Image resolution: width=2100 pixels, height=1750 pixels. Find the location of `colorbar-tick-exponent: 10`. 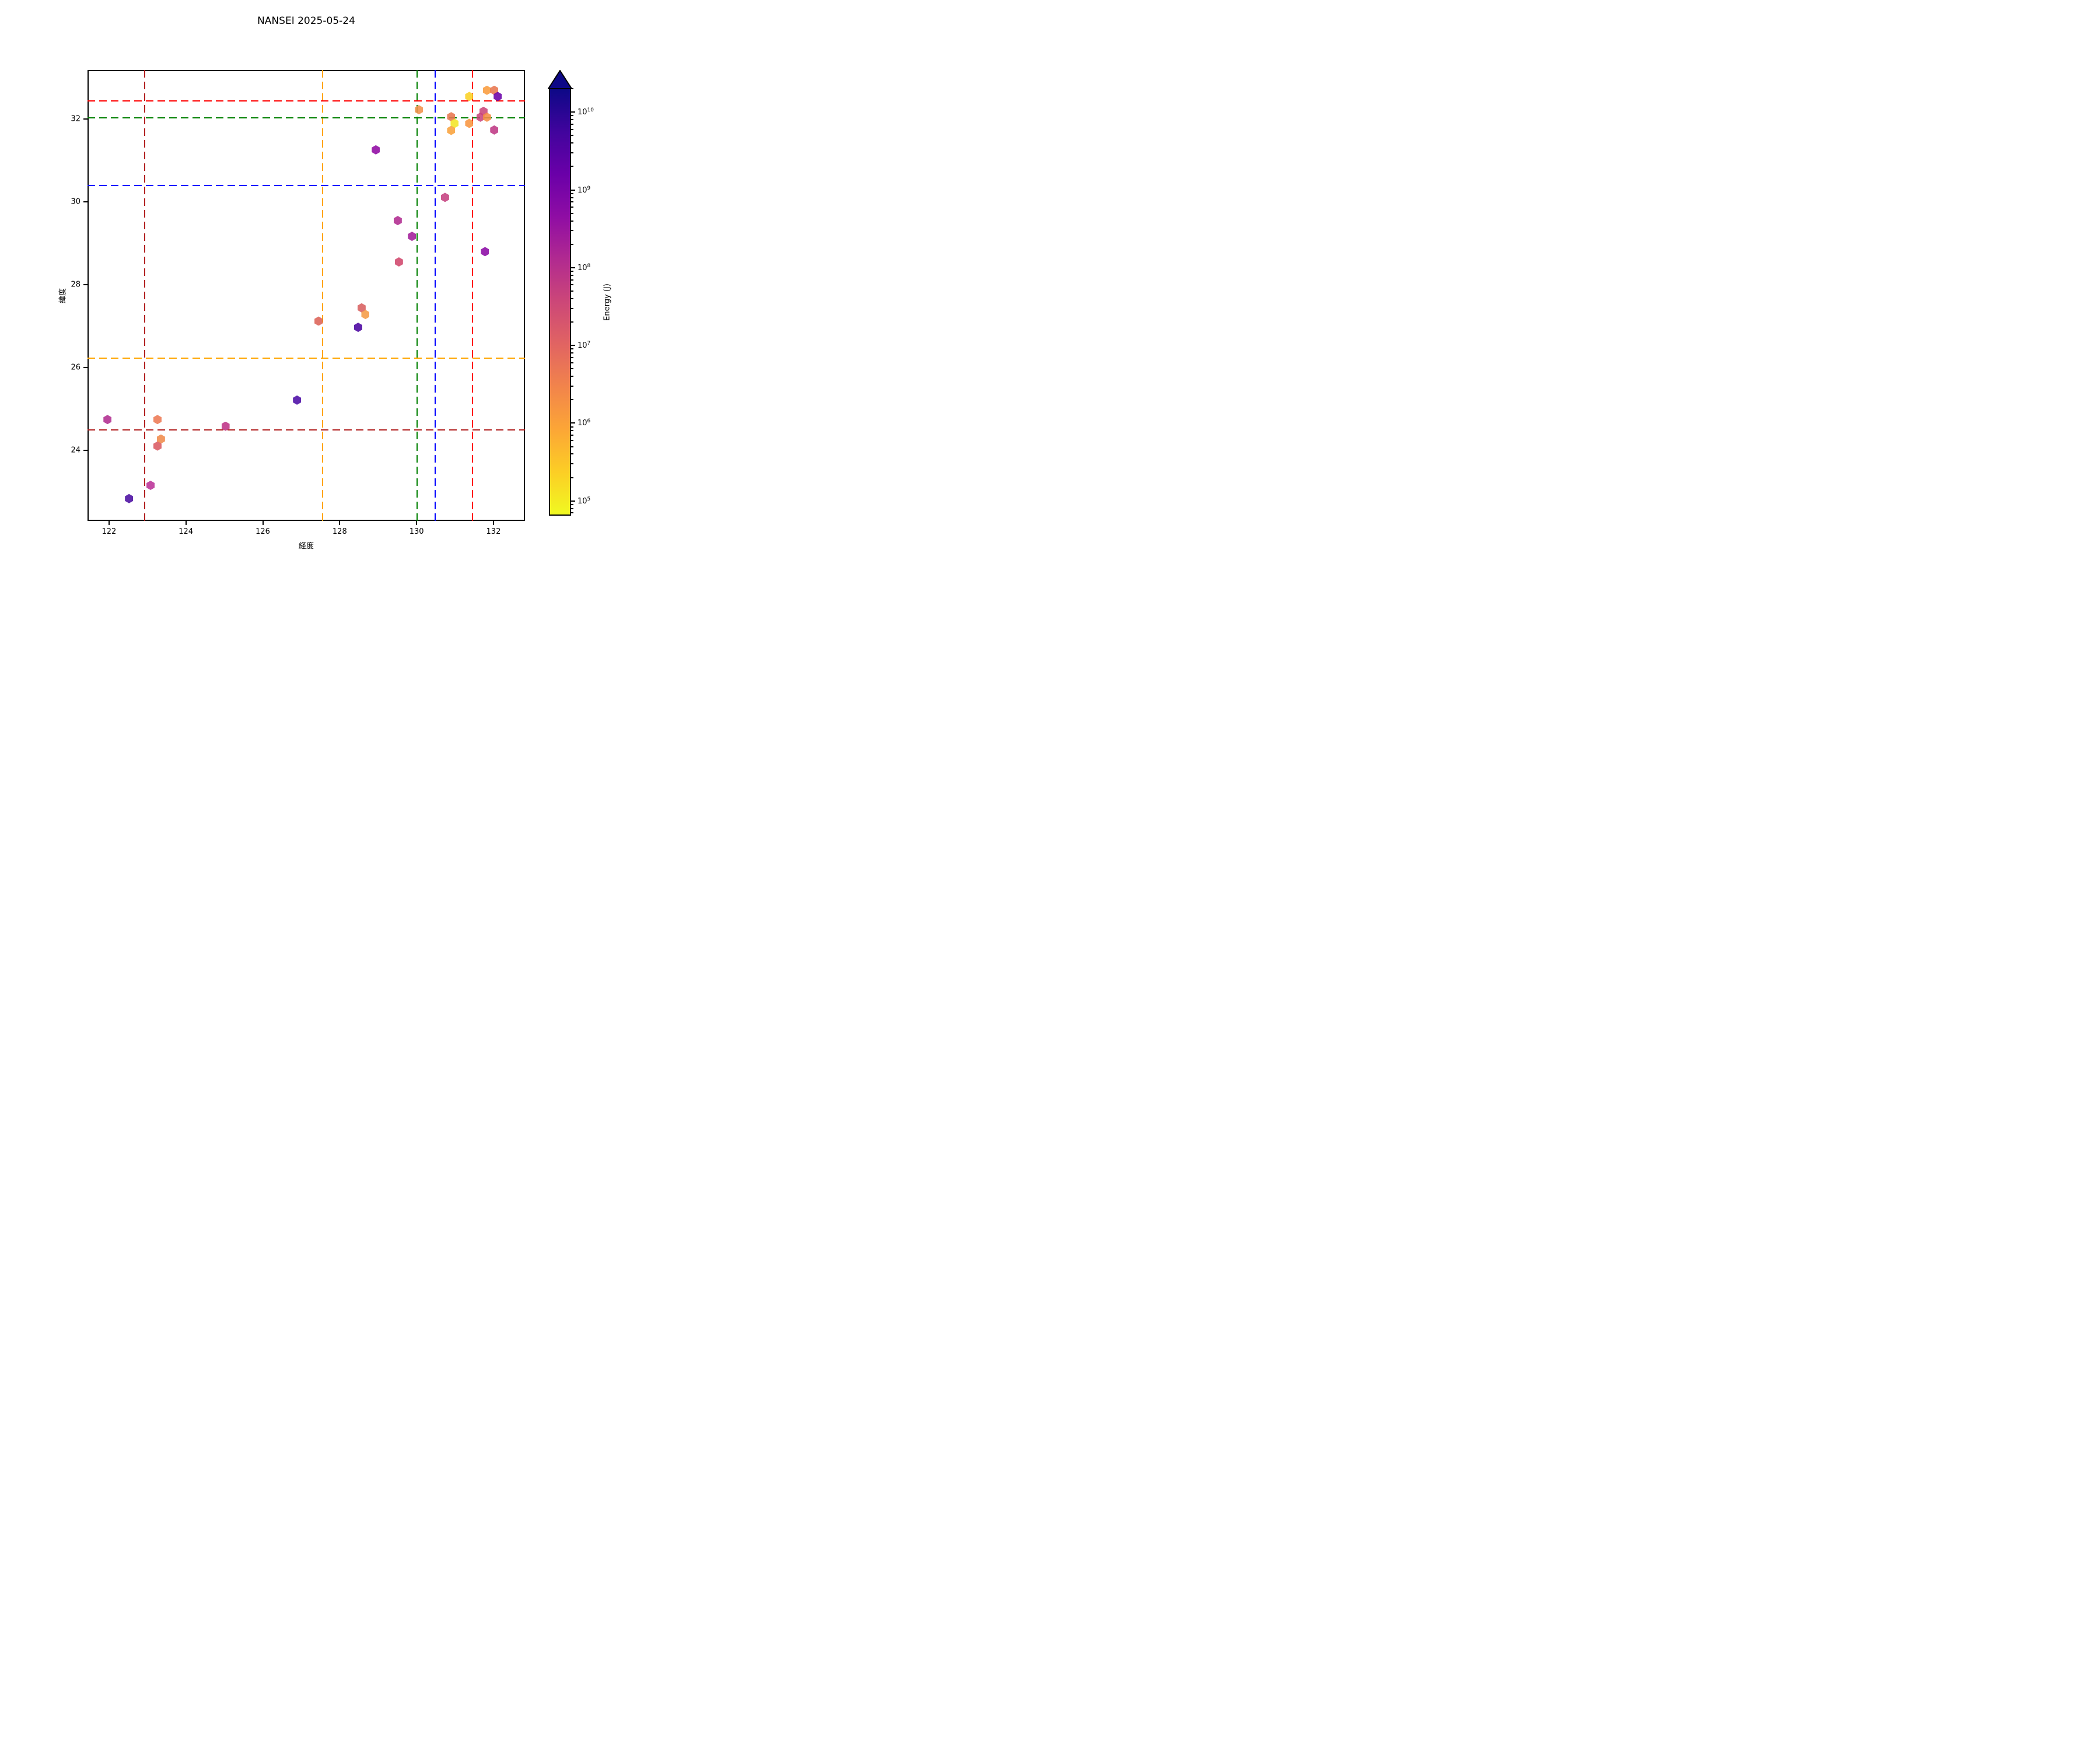

colorbar-tick-exponent: 10 is located at coordinates (590, 110).